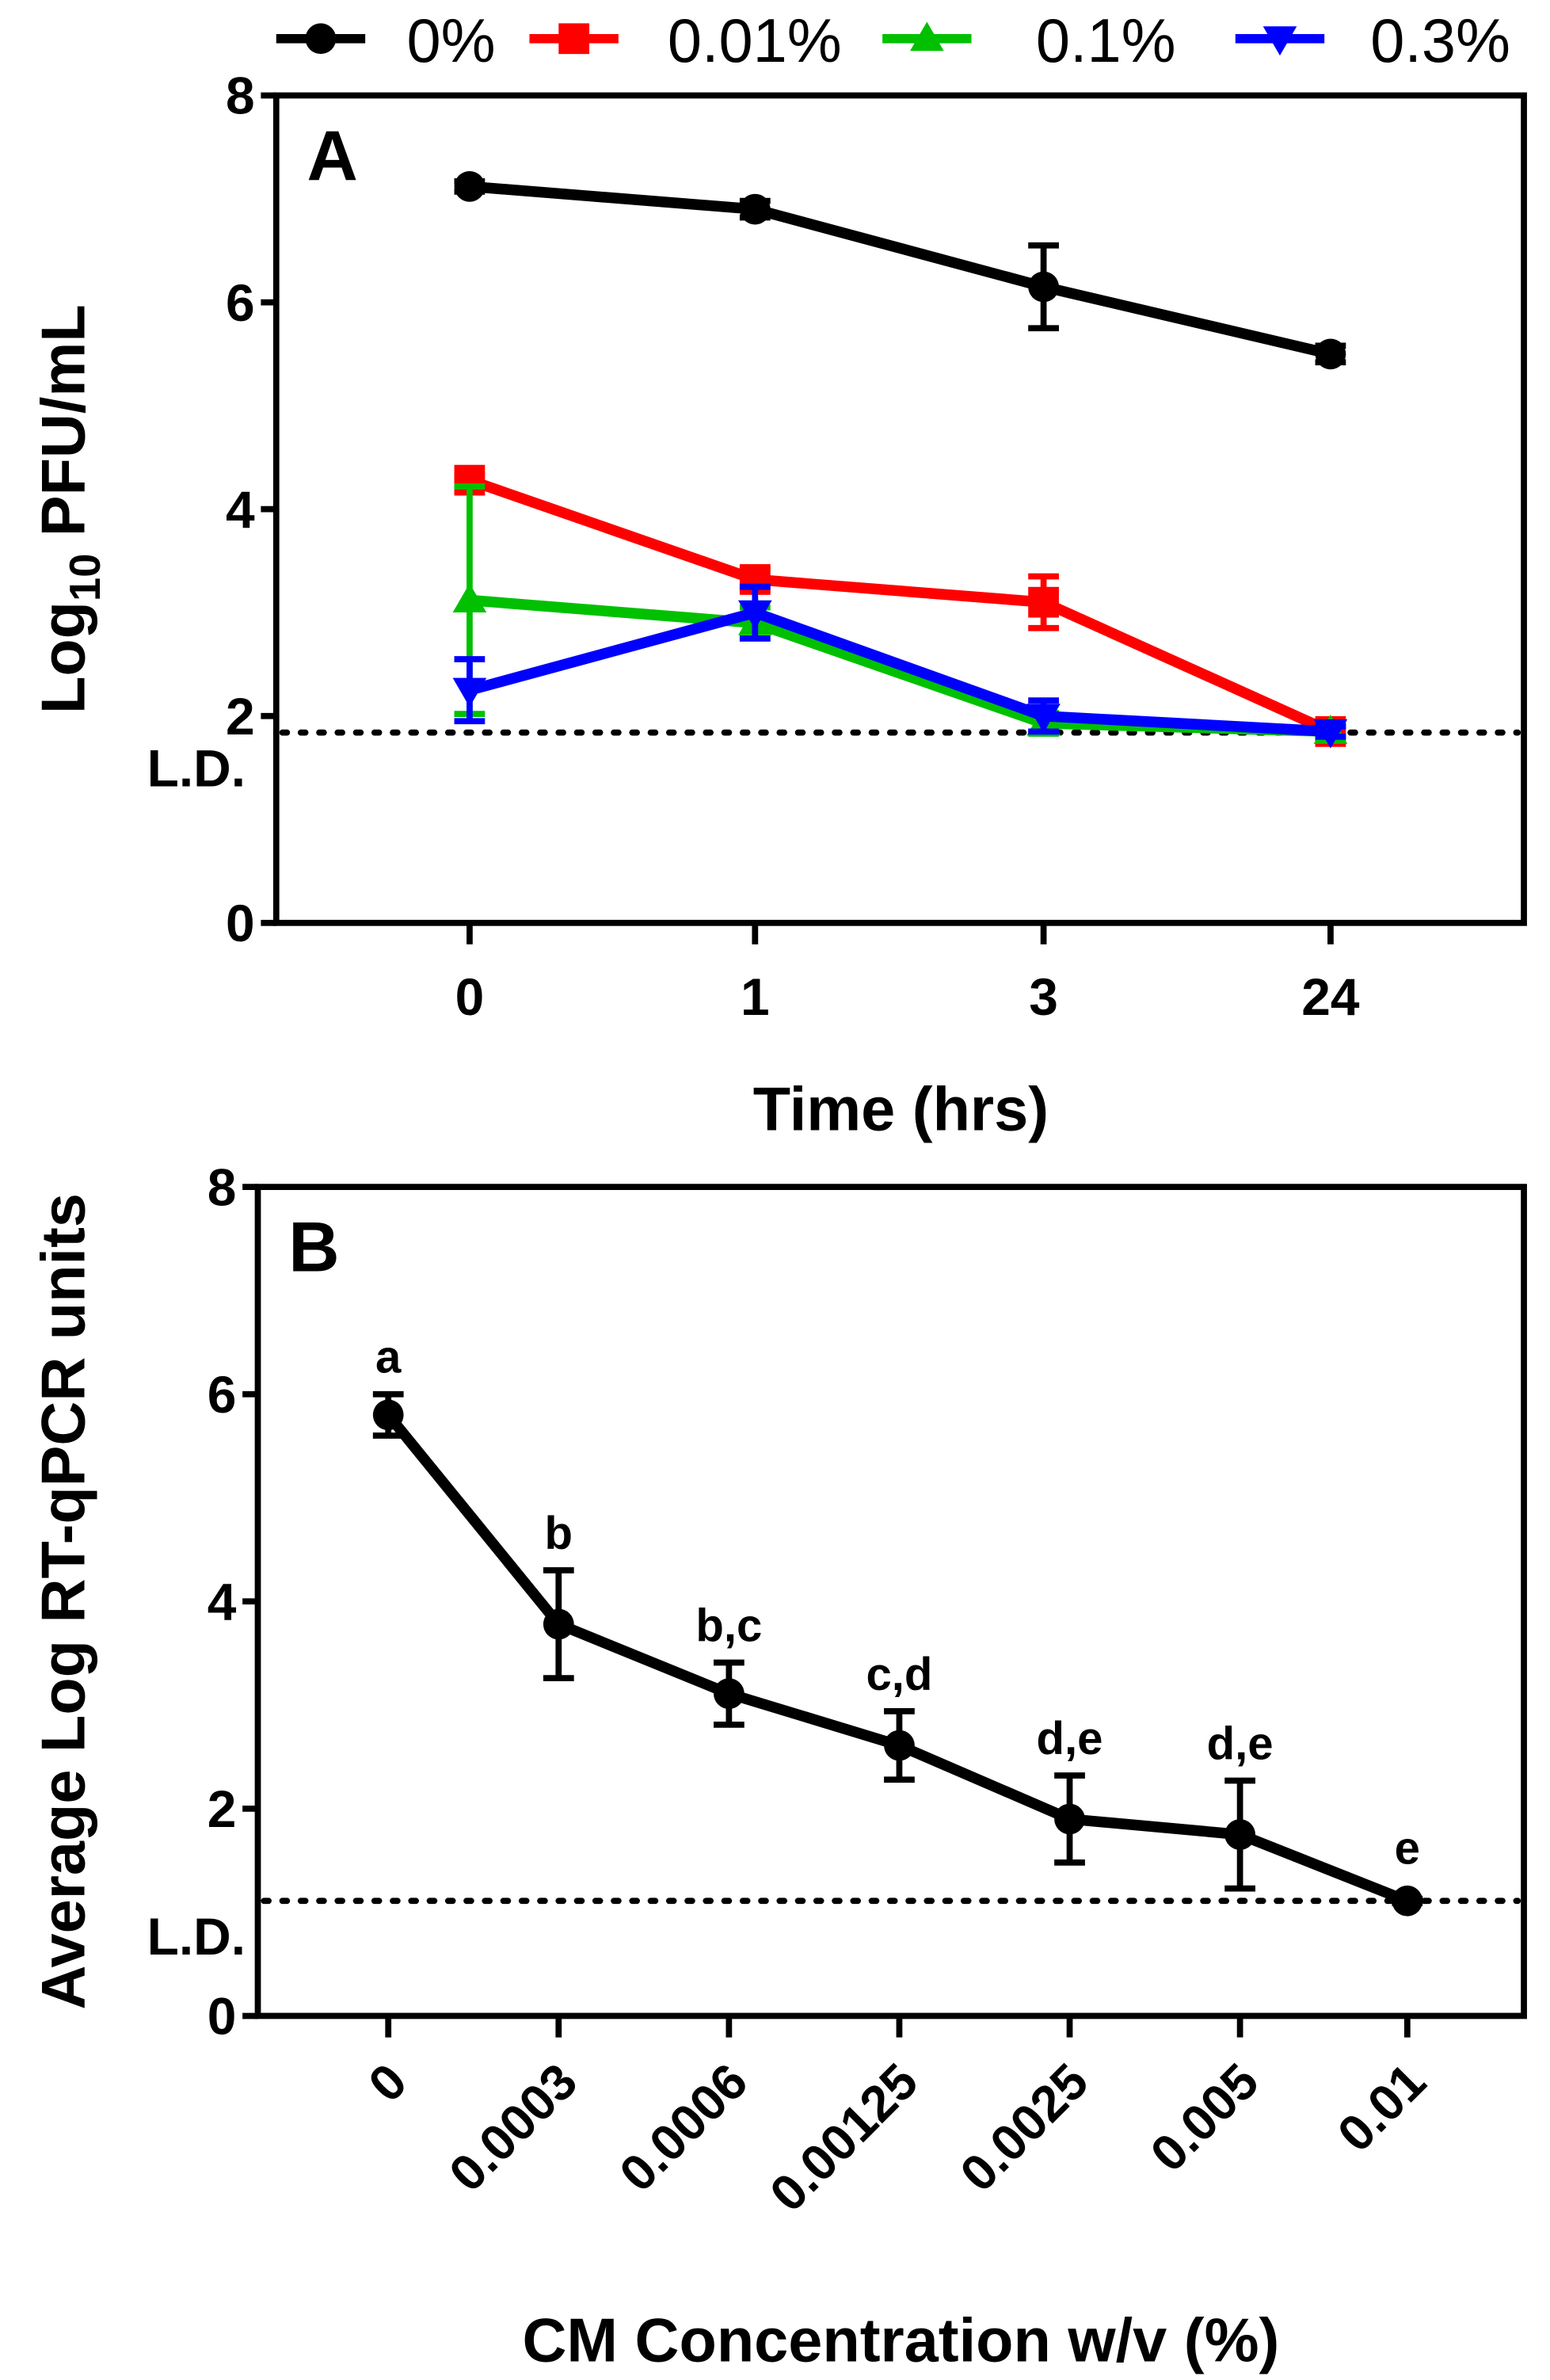 The height and width of the screenshot is (2380, 1550). I want to click on legend-label: 0.01%, so click(755, 41).